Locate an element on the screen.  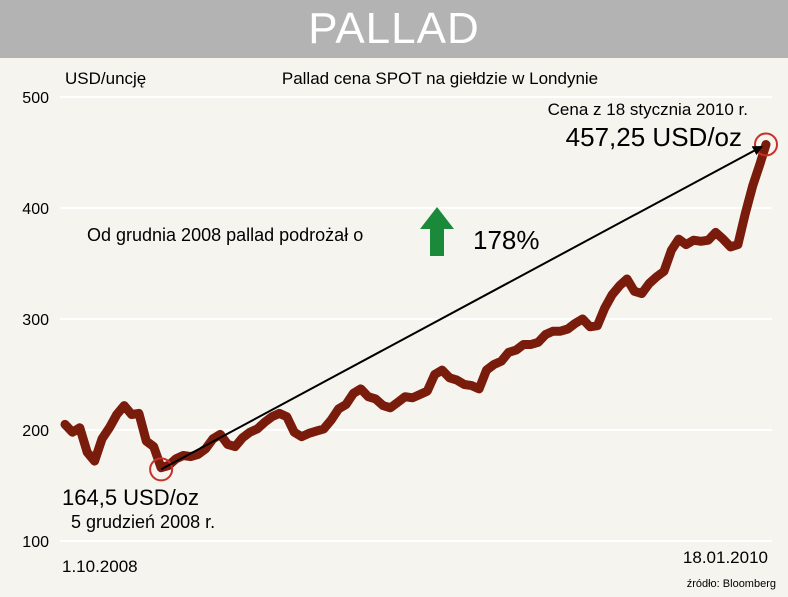
gain-text: Od grudnia 2008 pallad podrożał o is located at coordinates (225, 235).